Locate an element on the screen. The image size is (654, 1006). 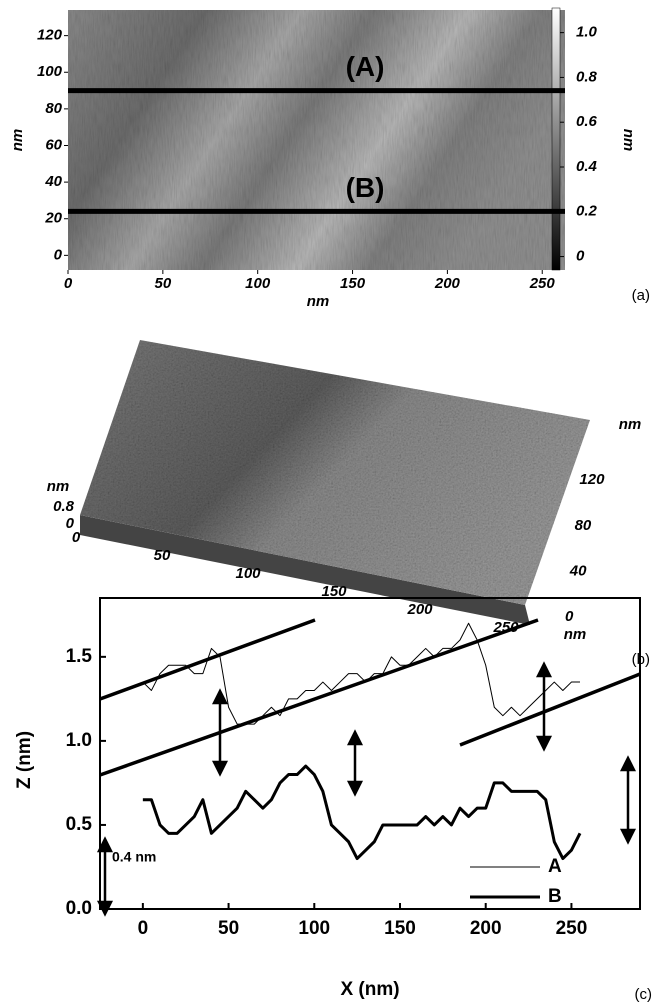
y-axis-label: Z (nm) is located at coordinates (24, 760).